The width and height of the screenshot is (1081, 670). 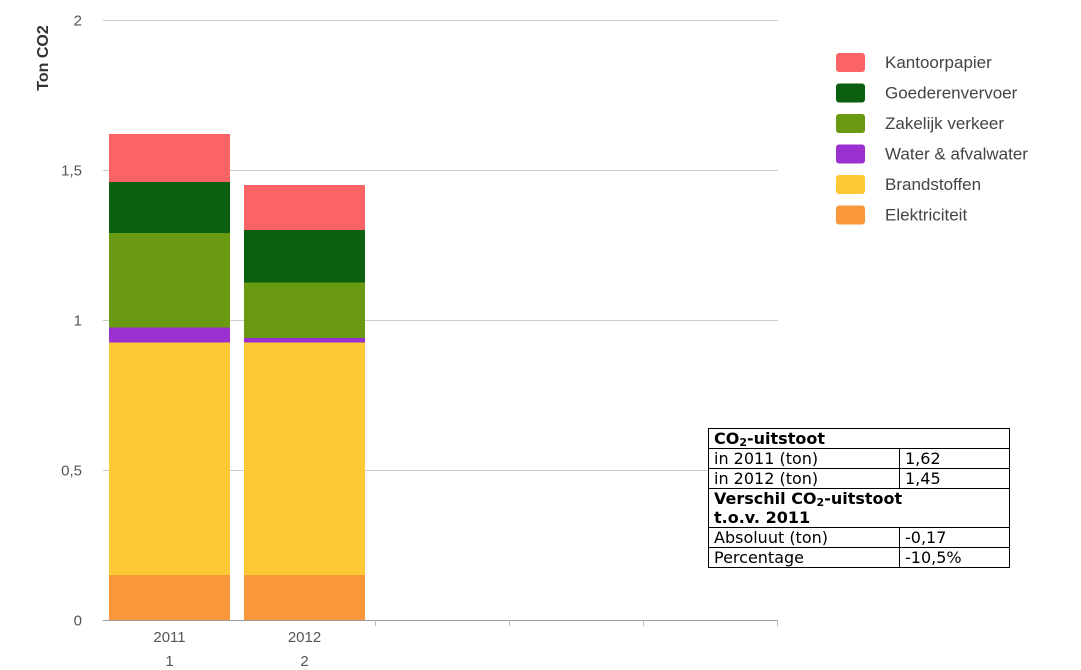 What do you see at coordinates (926, 215) in the screenshot?
I see `legend-label: Elektriciteit` at bounding box center [926, 215].